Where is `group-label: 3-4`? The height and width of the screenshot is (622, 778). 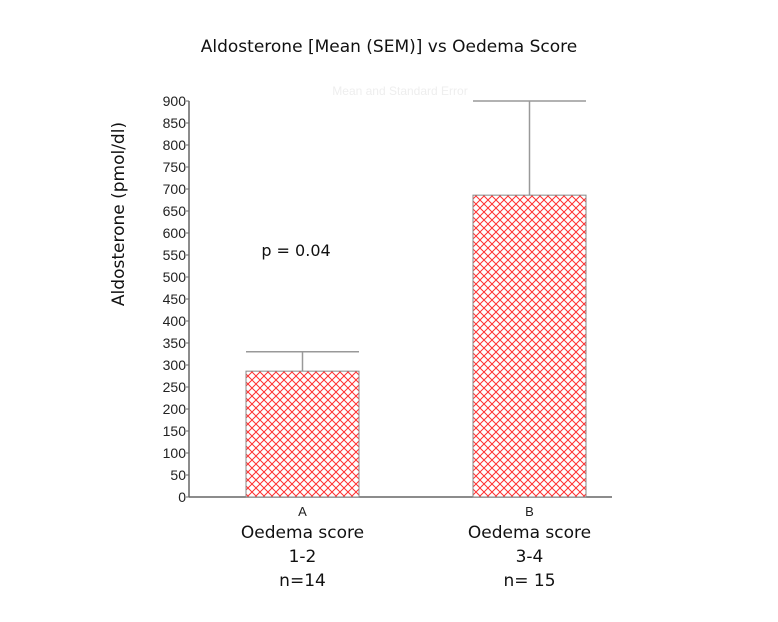 group-label: 3-4 is located at coordinates (530, 557).